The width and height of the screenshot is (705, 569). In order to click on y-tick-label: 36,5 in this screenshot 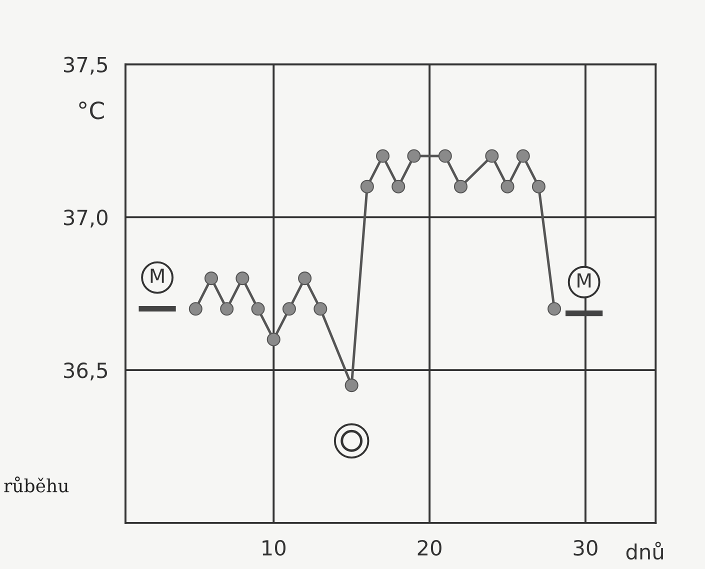, I will do `click(86, 371)`.